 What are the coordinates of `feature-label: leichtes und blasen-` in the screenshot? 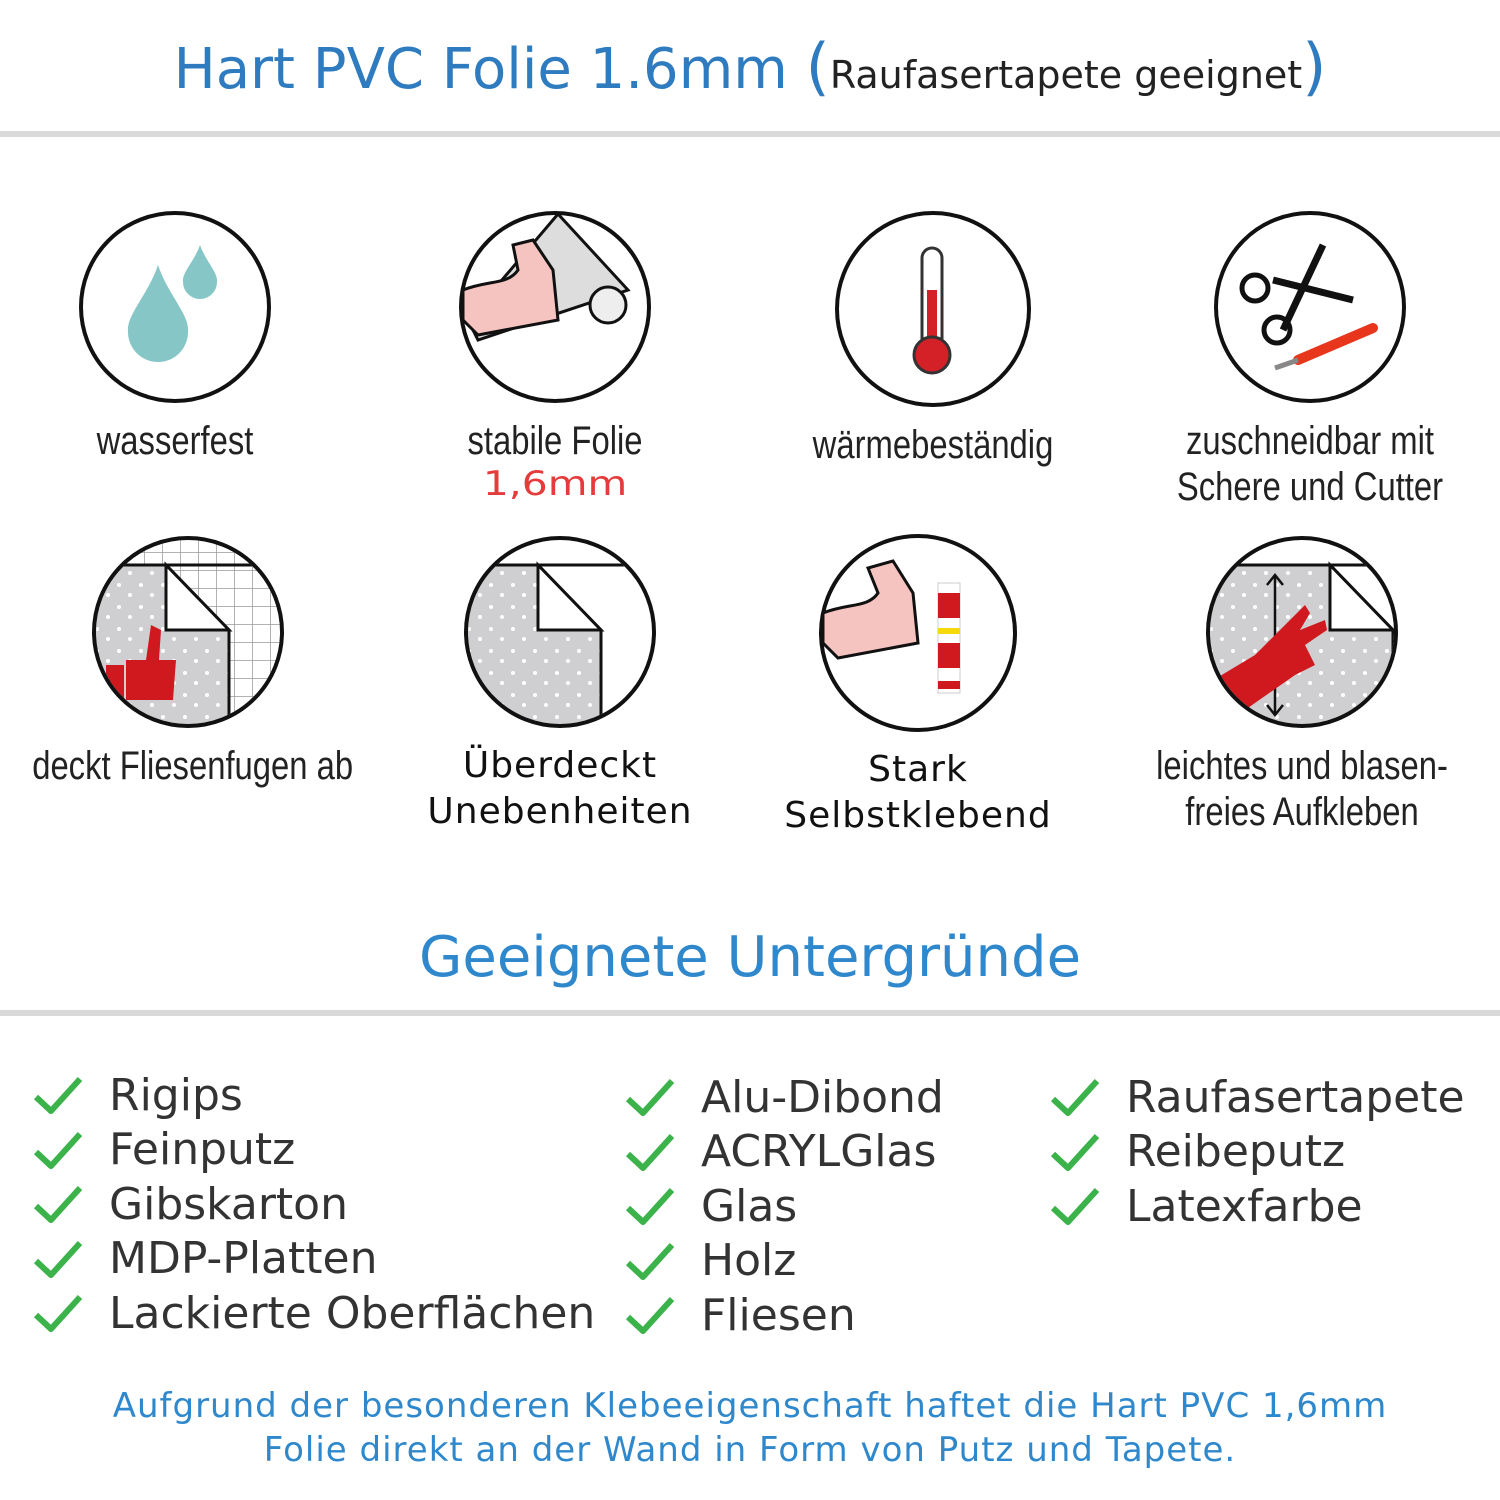 It's located at (1302, 766).